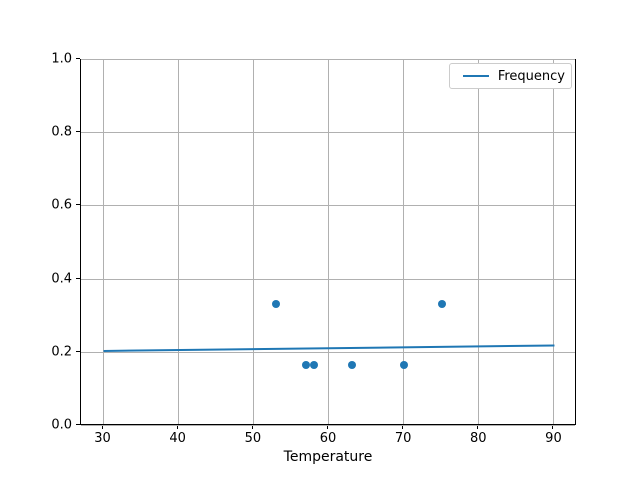 The image size is (640, 480). I want to click on frequency-line, so click(329, 348).